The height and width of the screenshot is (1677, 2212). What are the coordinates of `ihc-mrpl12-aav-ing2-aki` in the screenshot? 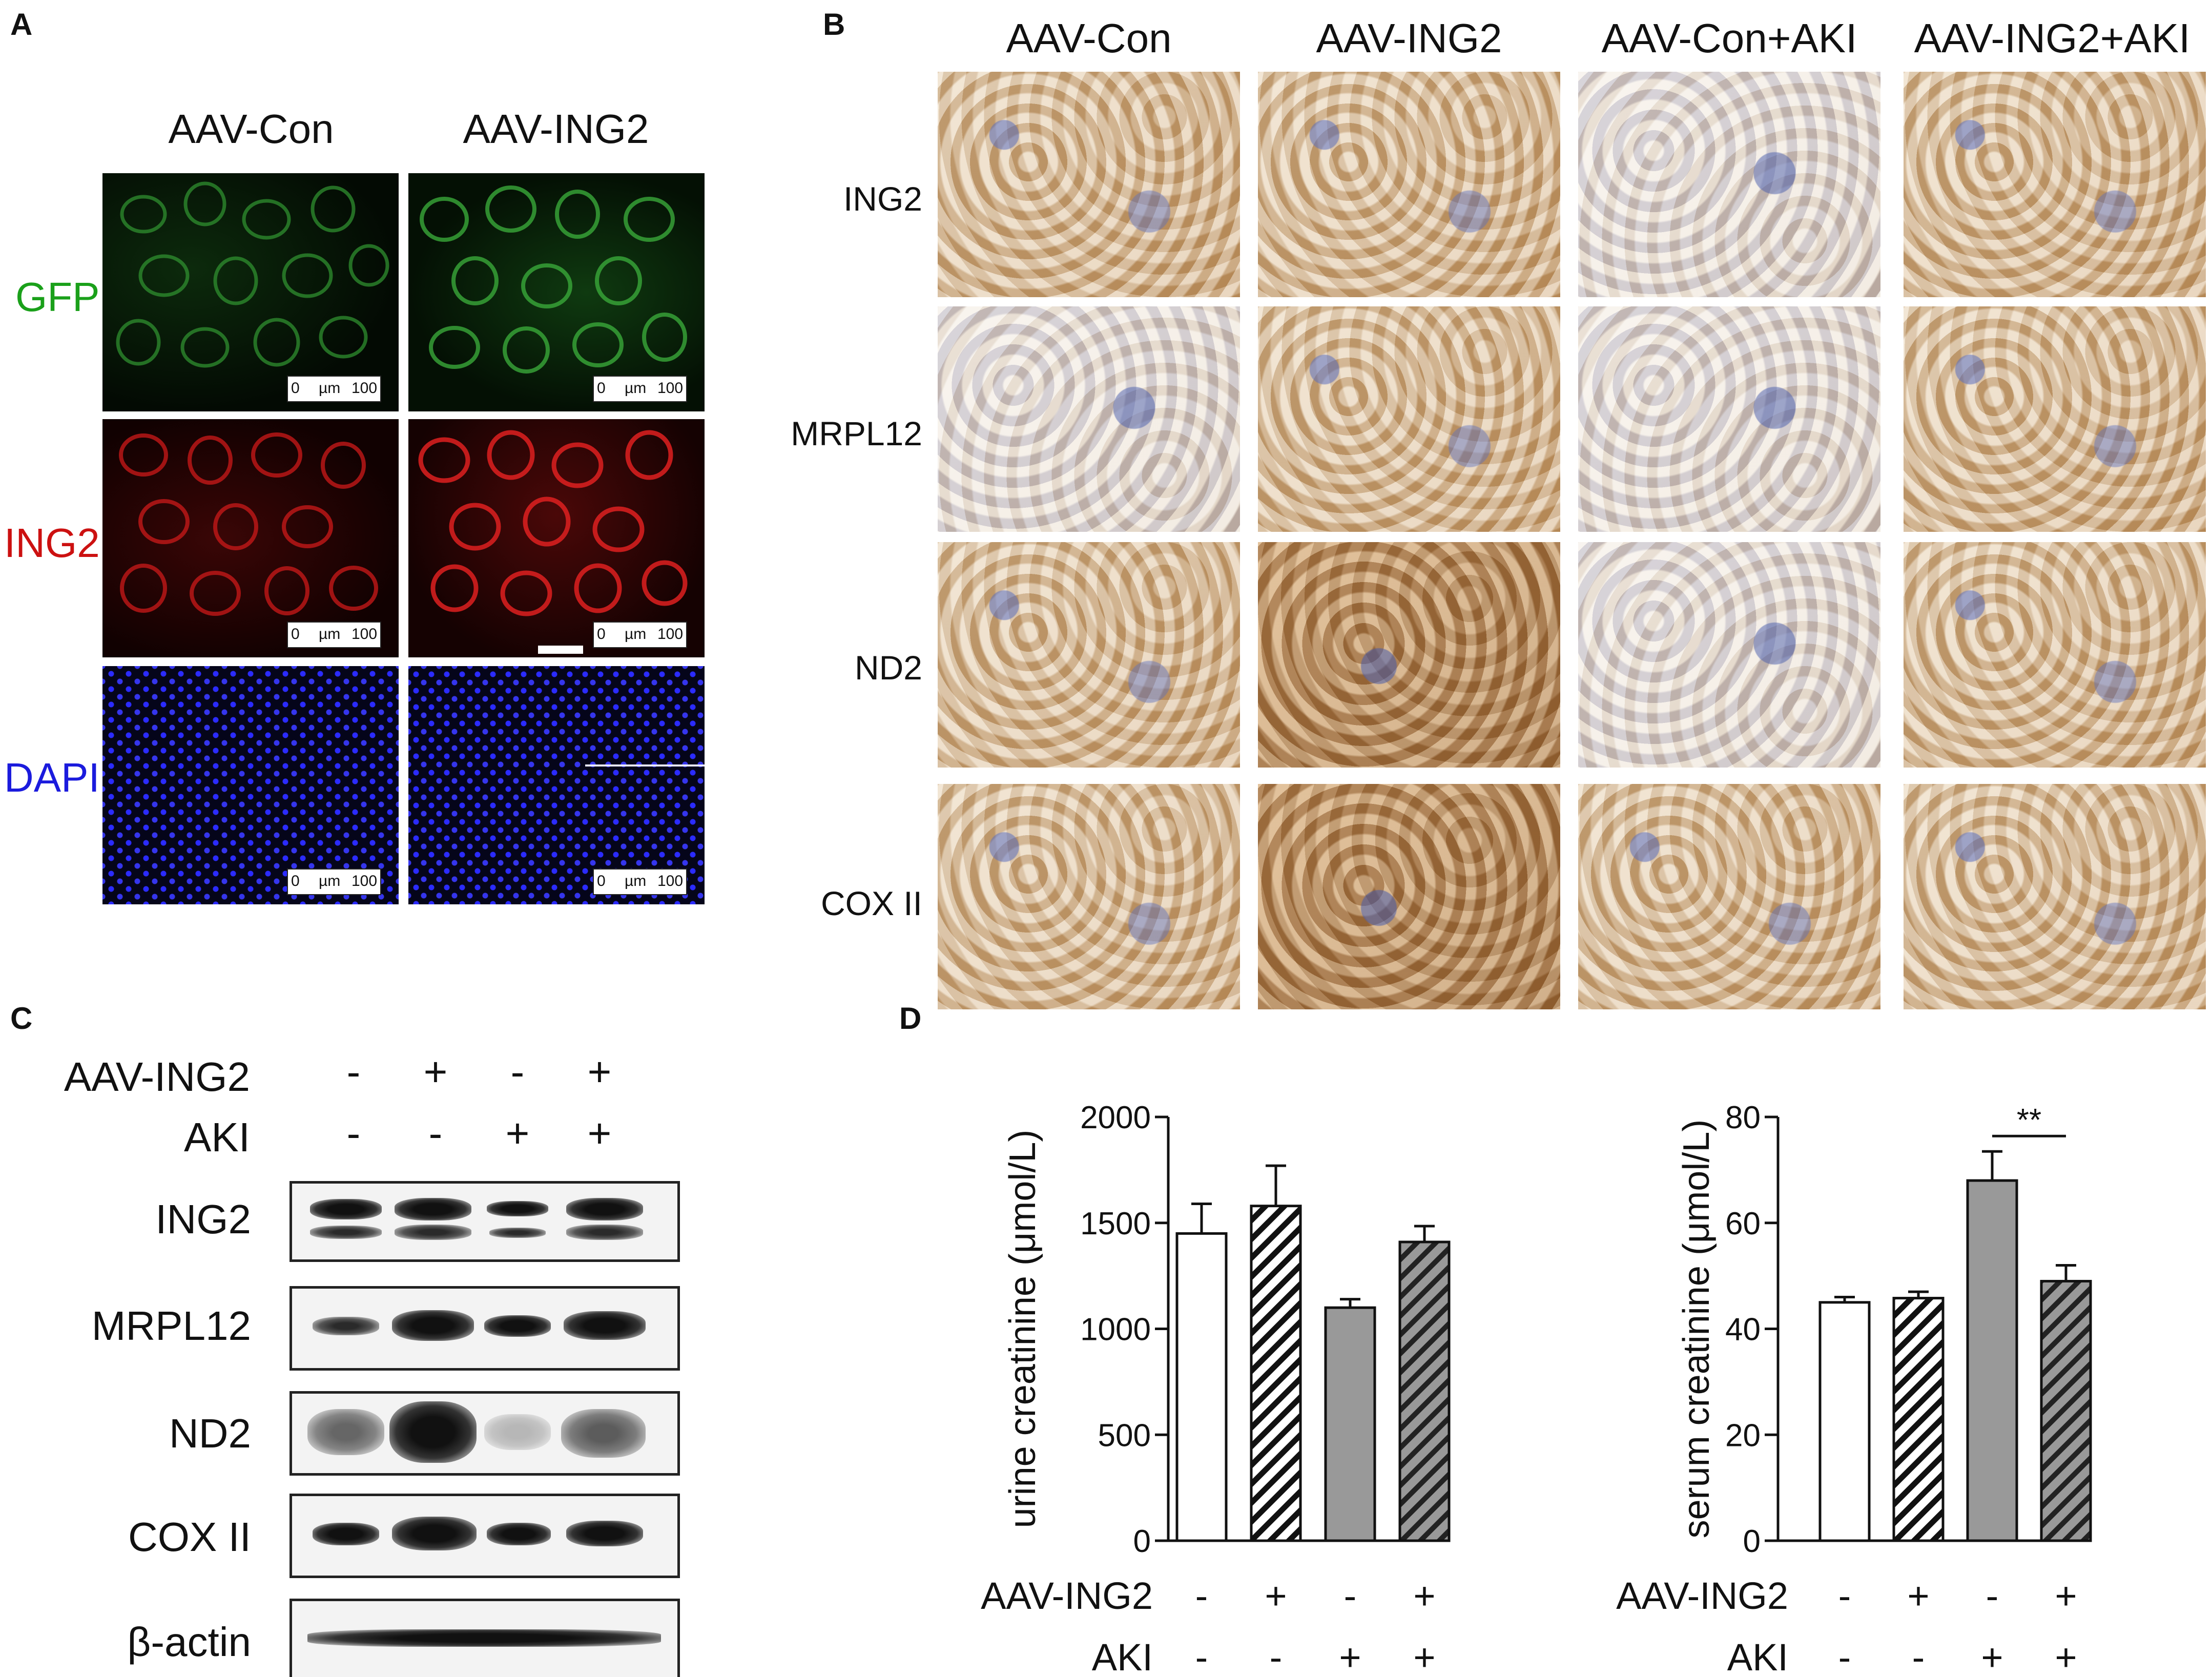 It's located at (2055, 419).